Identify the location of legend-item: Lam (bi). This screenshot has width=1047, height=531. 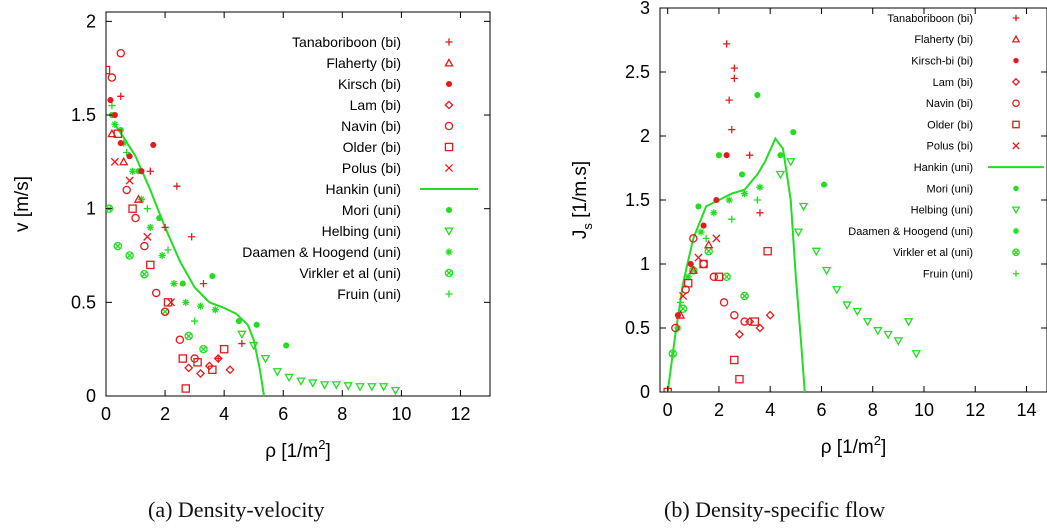
(402, 105).